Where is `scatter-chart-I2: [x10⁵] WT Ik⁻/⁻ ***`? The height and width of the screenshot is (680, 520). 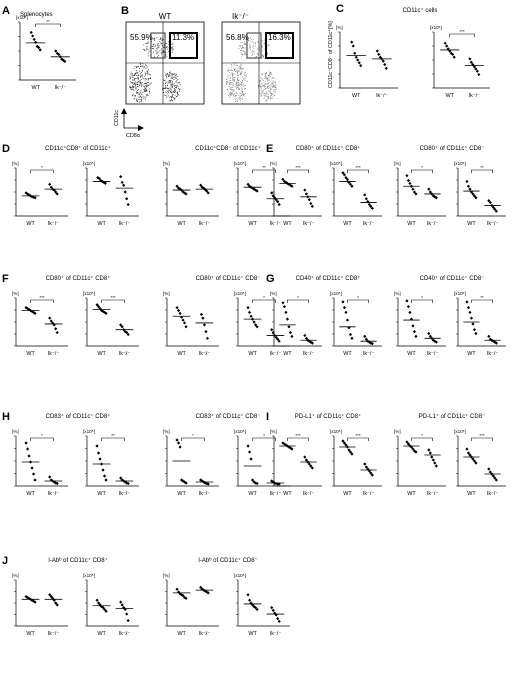
scatter-chart-I2: [x10⁵] WT Ik⁻/⁻ *** is located at coordinates (356, 463).